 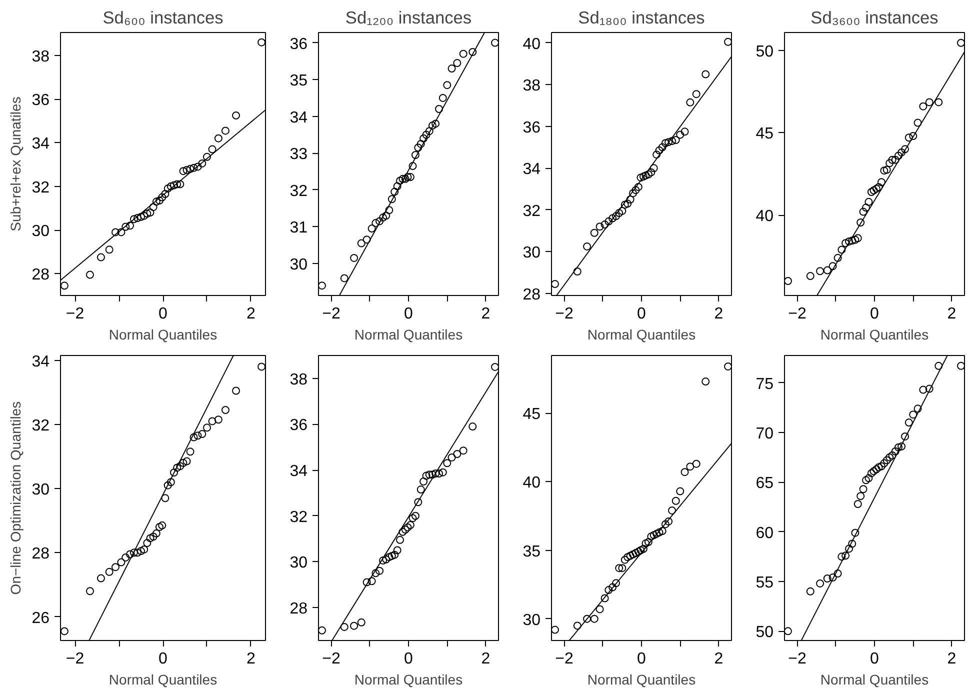 I want to click on y-tick-label: 70, so click(x=765, y=433).